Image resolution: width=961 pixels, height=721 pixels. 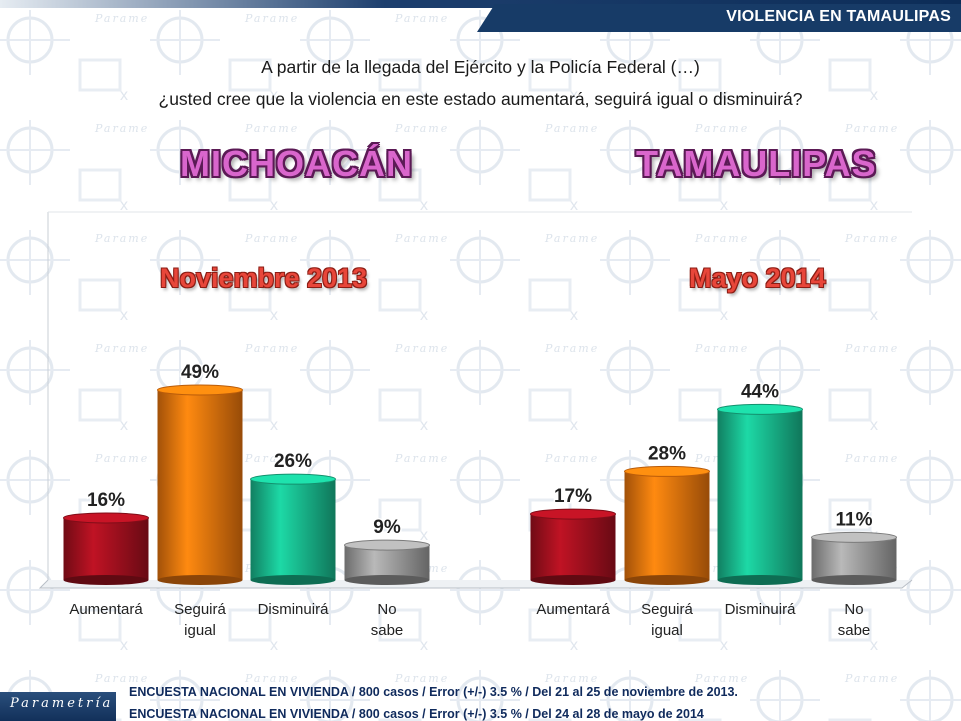 What do you see at coordinates (854, 620) in the screenshot?
I see `category-label-1-3: No sabe` at bounding box center [854, 620].